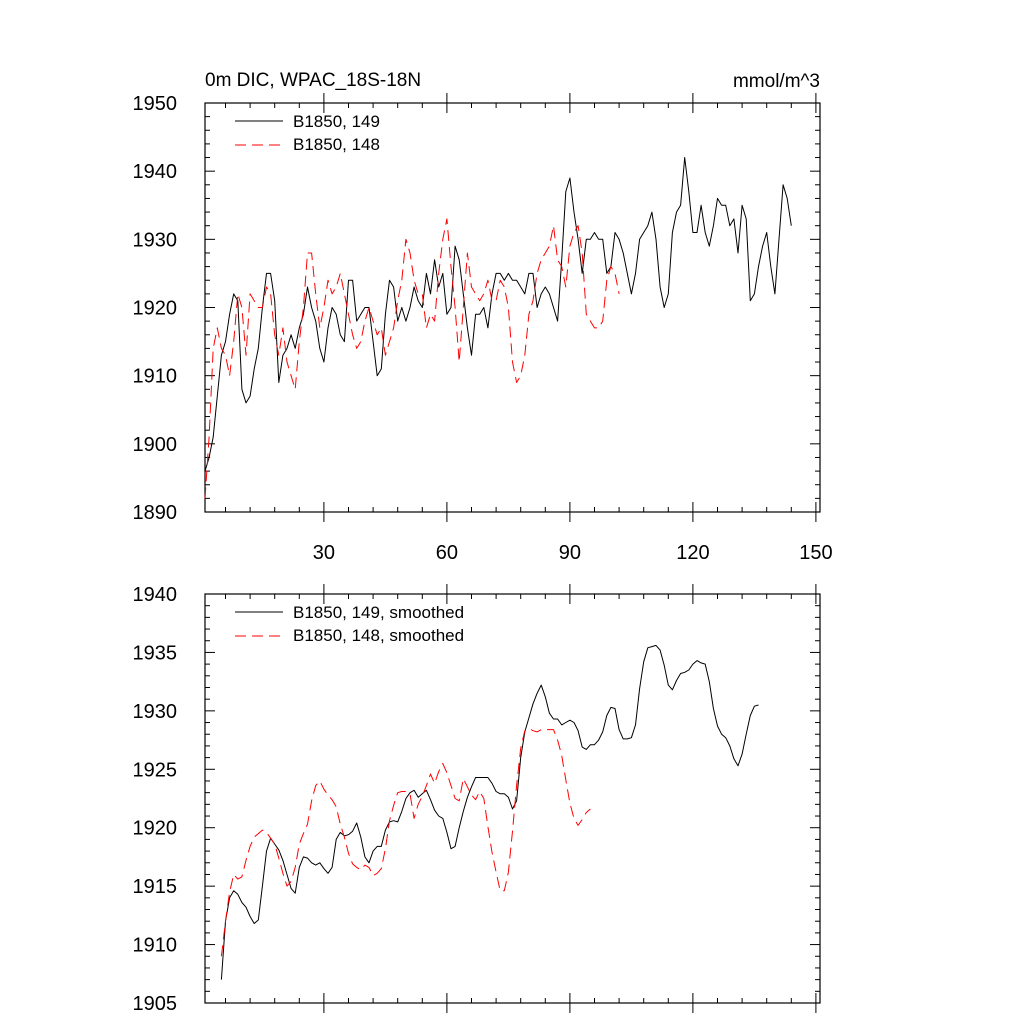 This screenshot has width=1024, height=1024. What do you see at coordinates (336, 121) in the screenshot?
I see `legend-label-149: B1850, 149` at bounding box center [336, 121].